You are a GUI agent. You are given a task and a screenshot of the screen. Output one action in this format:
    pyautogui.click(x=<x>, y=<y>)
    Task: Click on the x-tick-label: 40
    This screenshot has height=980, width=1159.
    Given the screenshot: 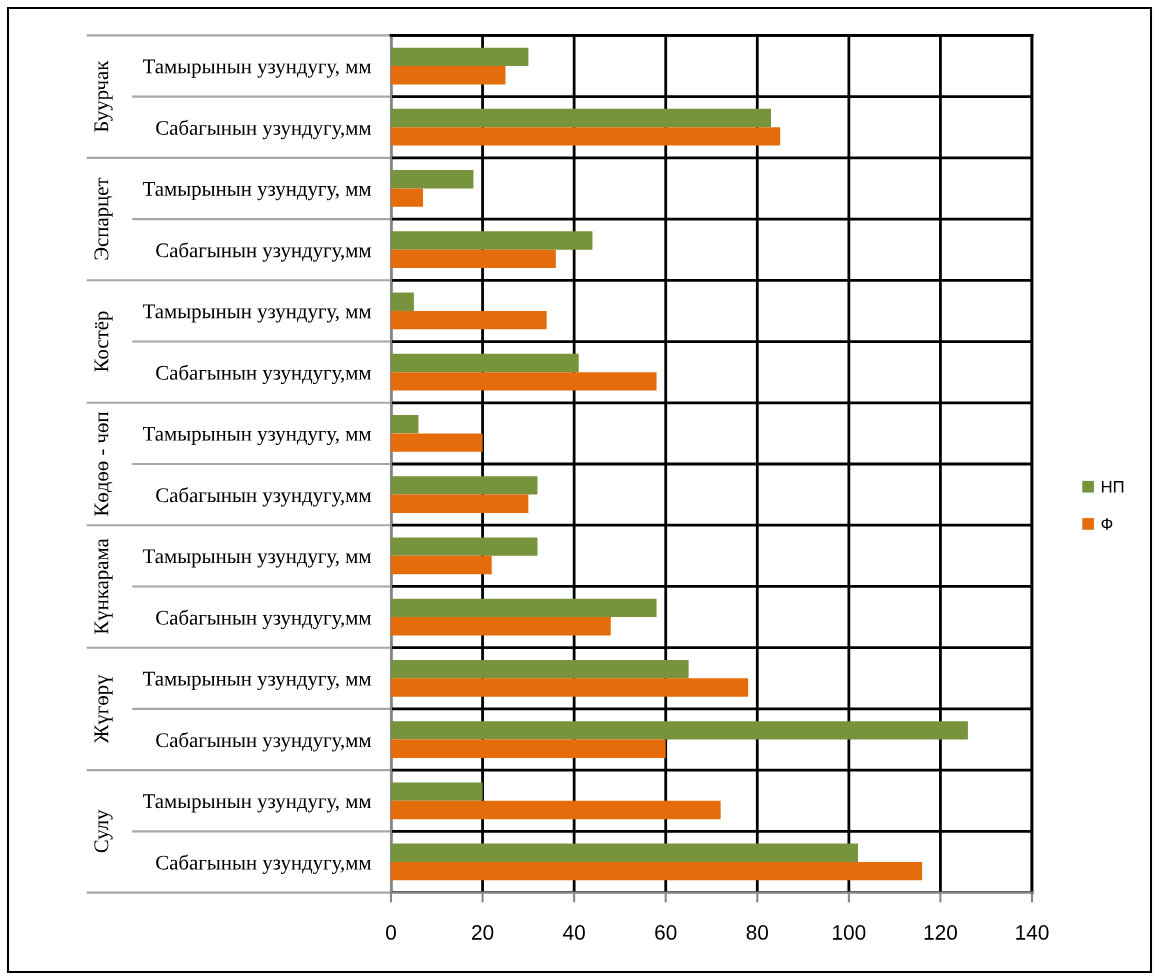 What is the action you would take?
    pyautogui.click(x=574, y=932)
    